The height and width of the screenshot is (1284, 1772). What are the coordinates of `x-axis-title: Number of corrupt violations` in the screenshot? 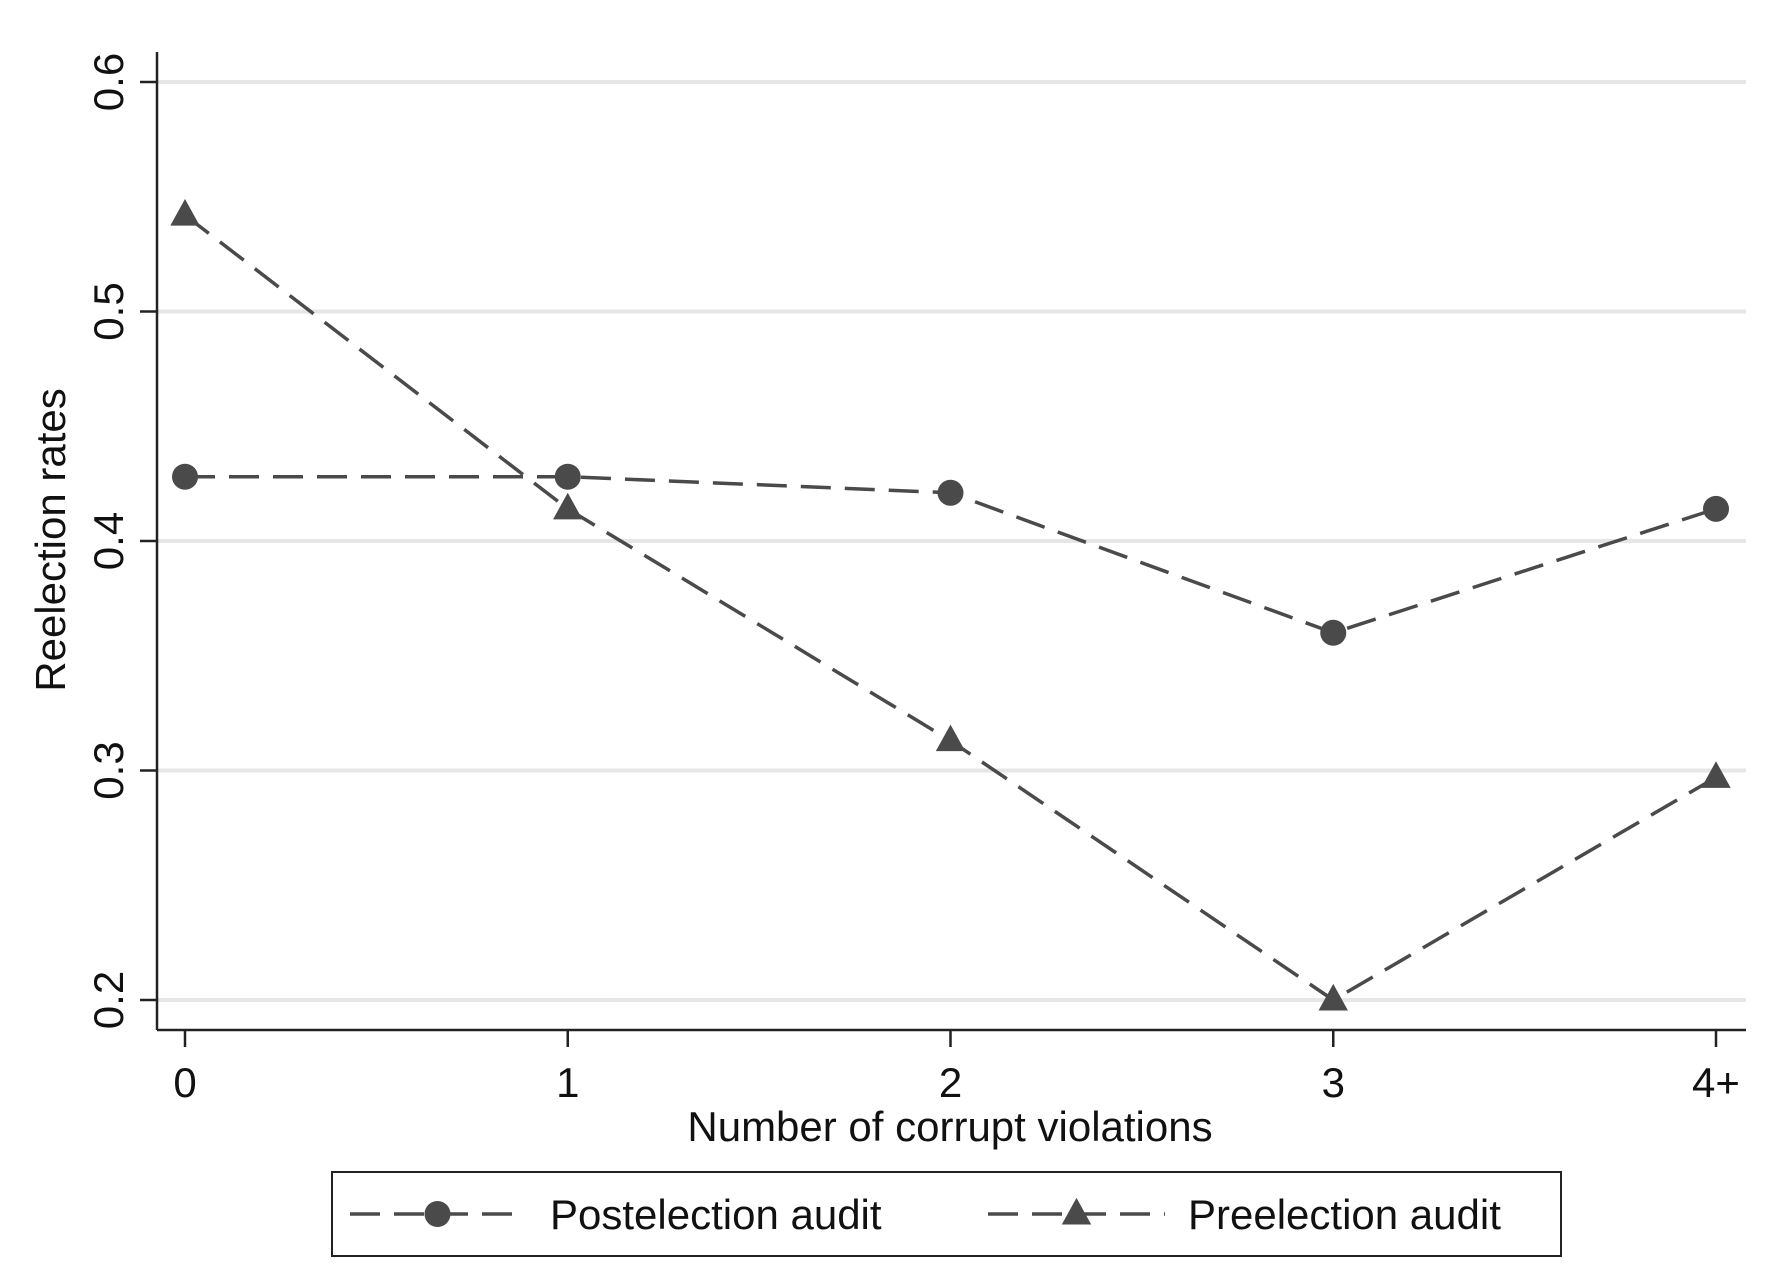 It's located at (949, 1126).